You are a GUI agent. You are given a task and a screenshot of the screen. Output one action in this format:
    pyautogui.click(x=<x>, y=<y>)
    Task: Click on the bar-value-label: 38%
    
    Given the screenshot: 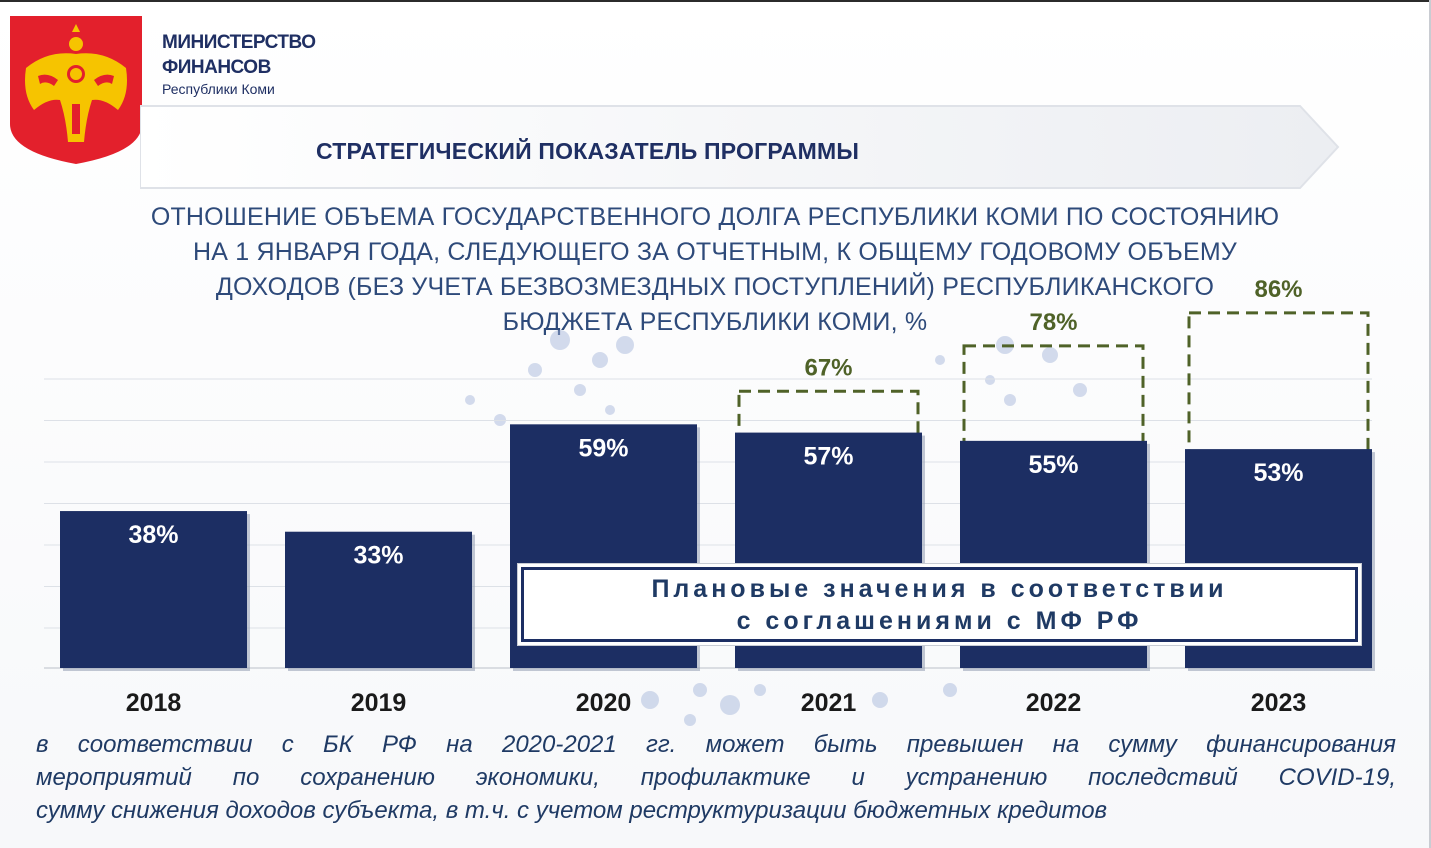 What is the action you would take?
    pyautogui.click(x=153, y=535)
    